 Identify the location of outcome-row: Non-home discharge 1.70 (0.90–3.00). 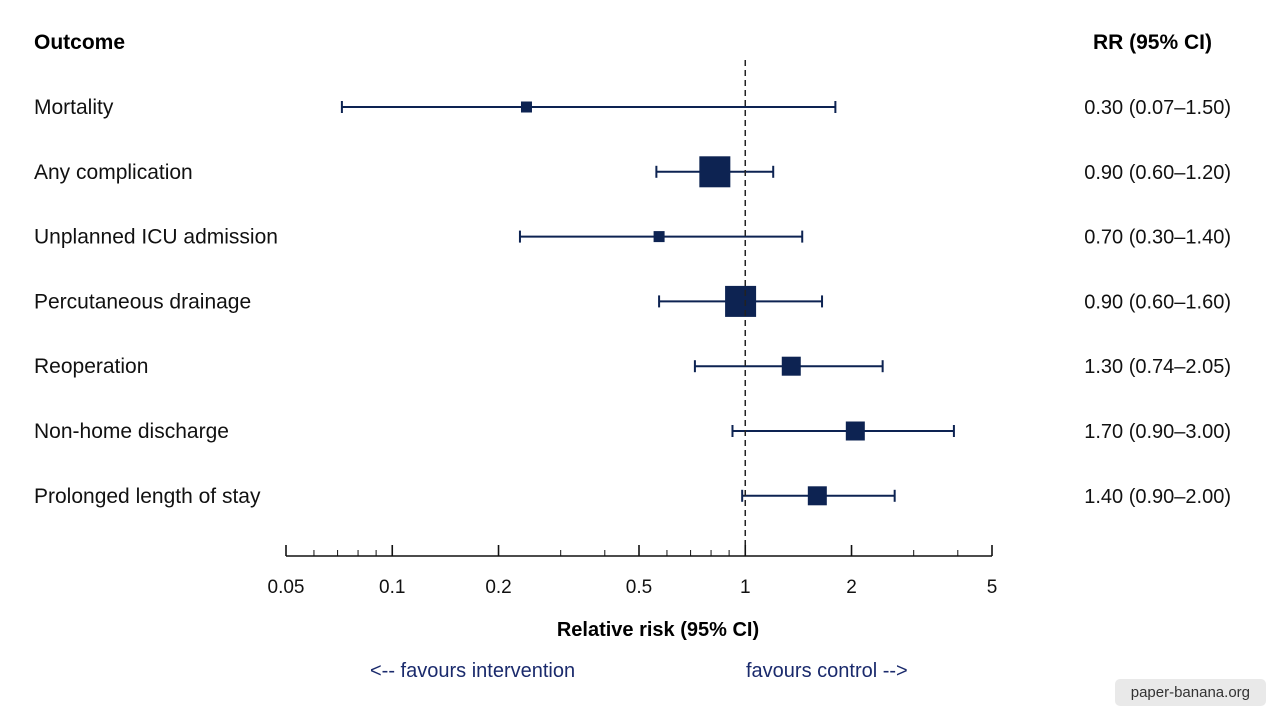
(632, 431).